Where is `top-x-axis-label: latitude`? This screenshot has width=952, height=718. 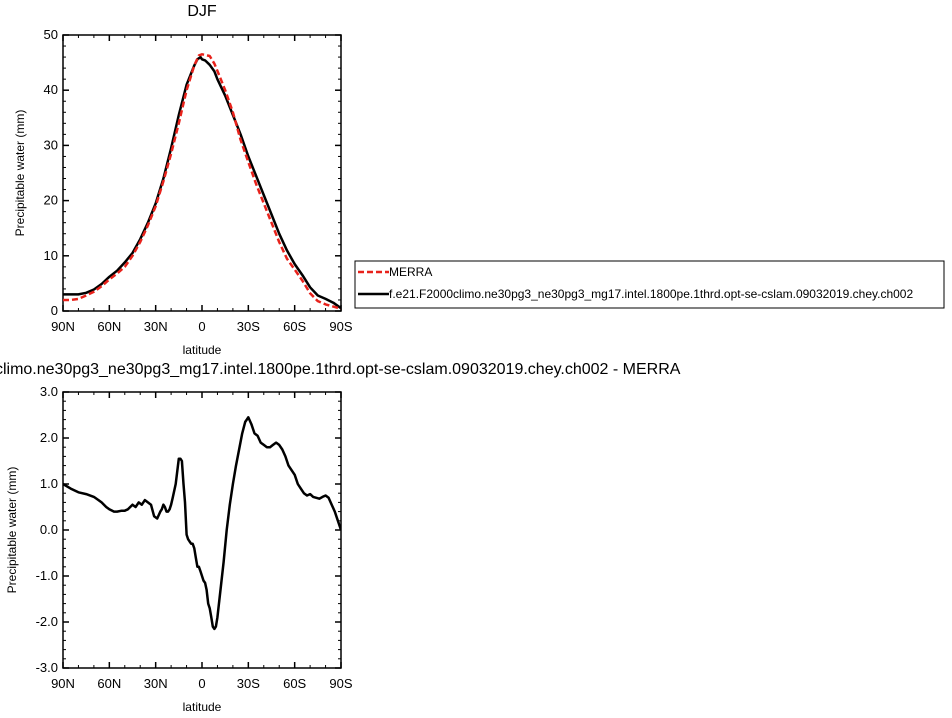 top-x-axis-label: latitude is located at coordinates (202, 350).